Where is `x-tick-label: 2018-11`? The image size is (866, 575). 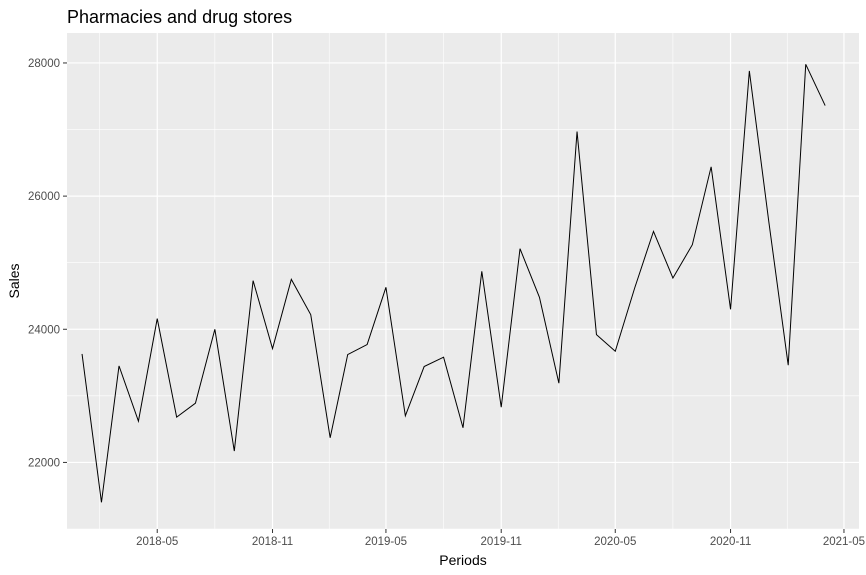
x-tick-label: 2018-11 is located at coordinates (272, 542).